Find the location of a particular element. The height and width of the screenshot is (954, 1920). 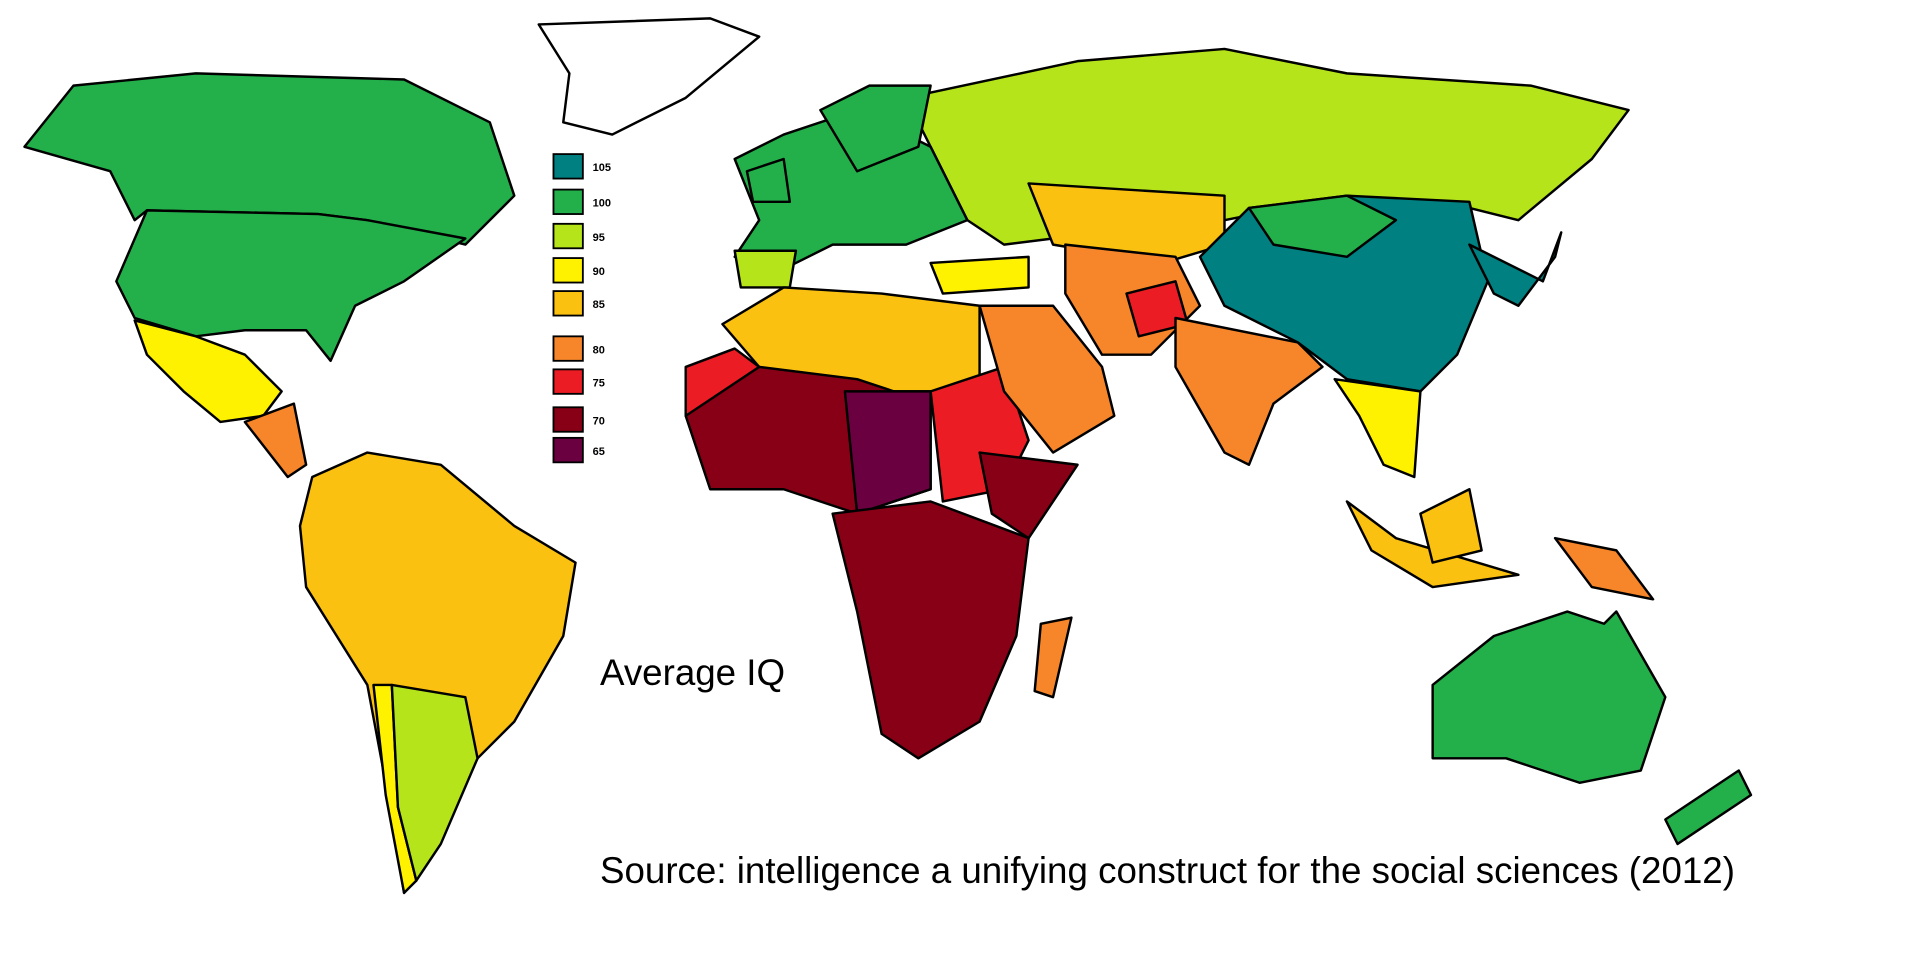

australia is located at coordinates (1549, 697).